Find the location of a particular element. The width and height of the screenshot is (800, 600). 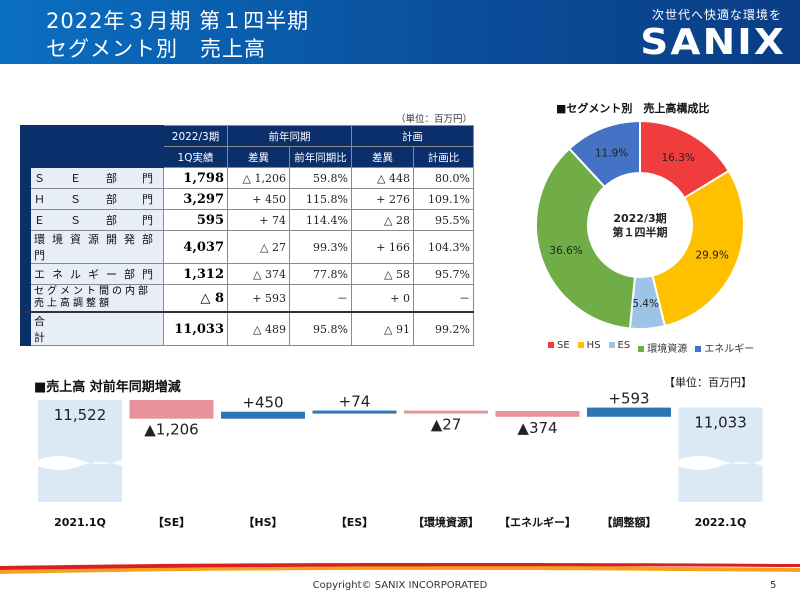

row-plan-ratio: 104.3% is located at coordinates (443, 247).